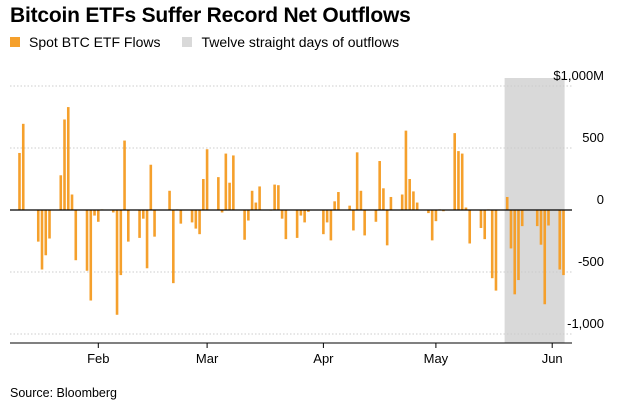  What do you see at coordinates (591, 261) in the screenshot?
I see `y-tick-label: -500` at bounding box center [591, 261].